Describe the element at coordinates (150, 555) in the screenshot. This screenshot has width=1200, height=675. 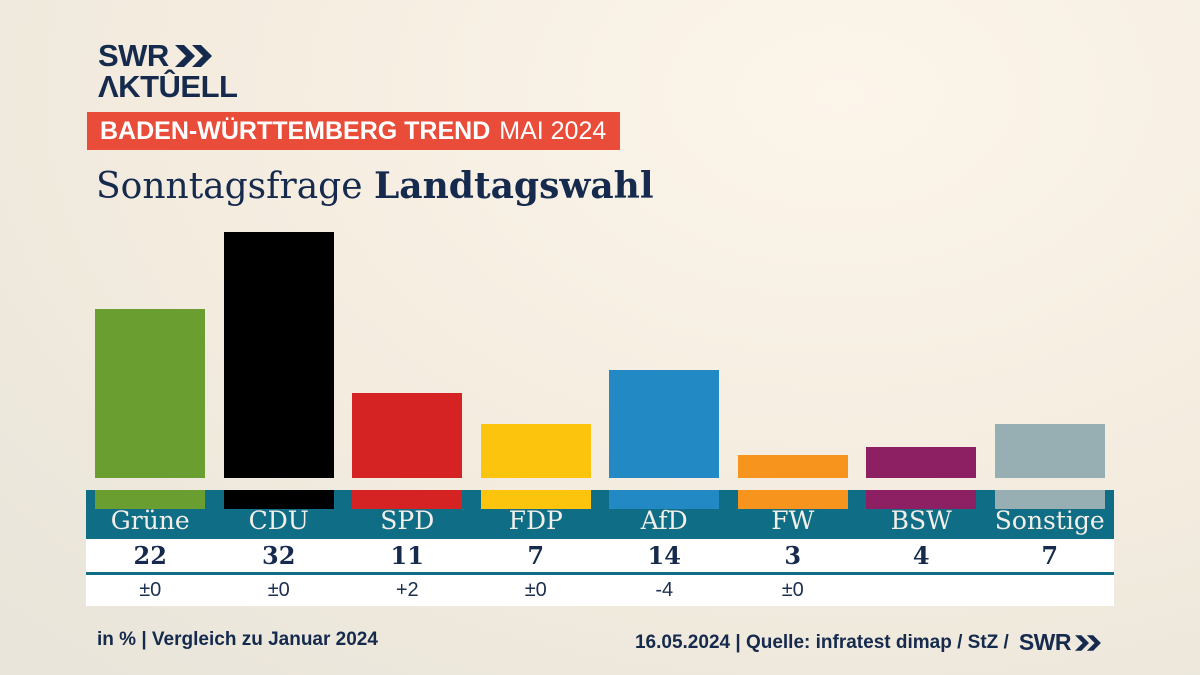
I see `party-value: 22` at that location.